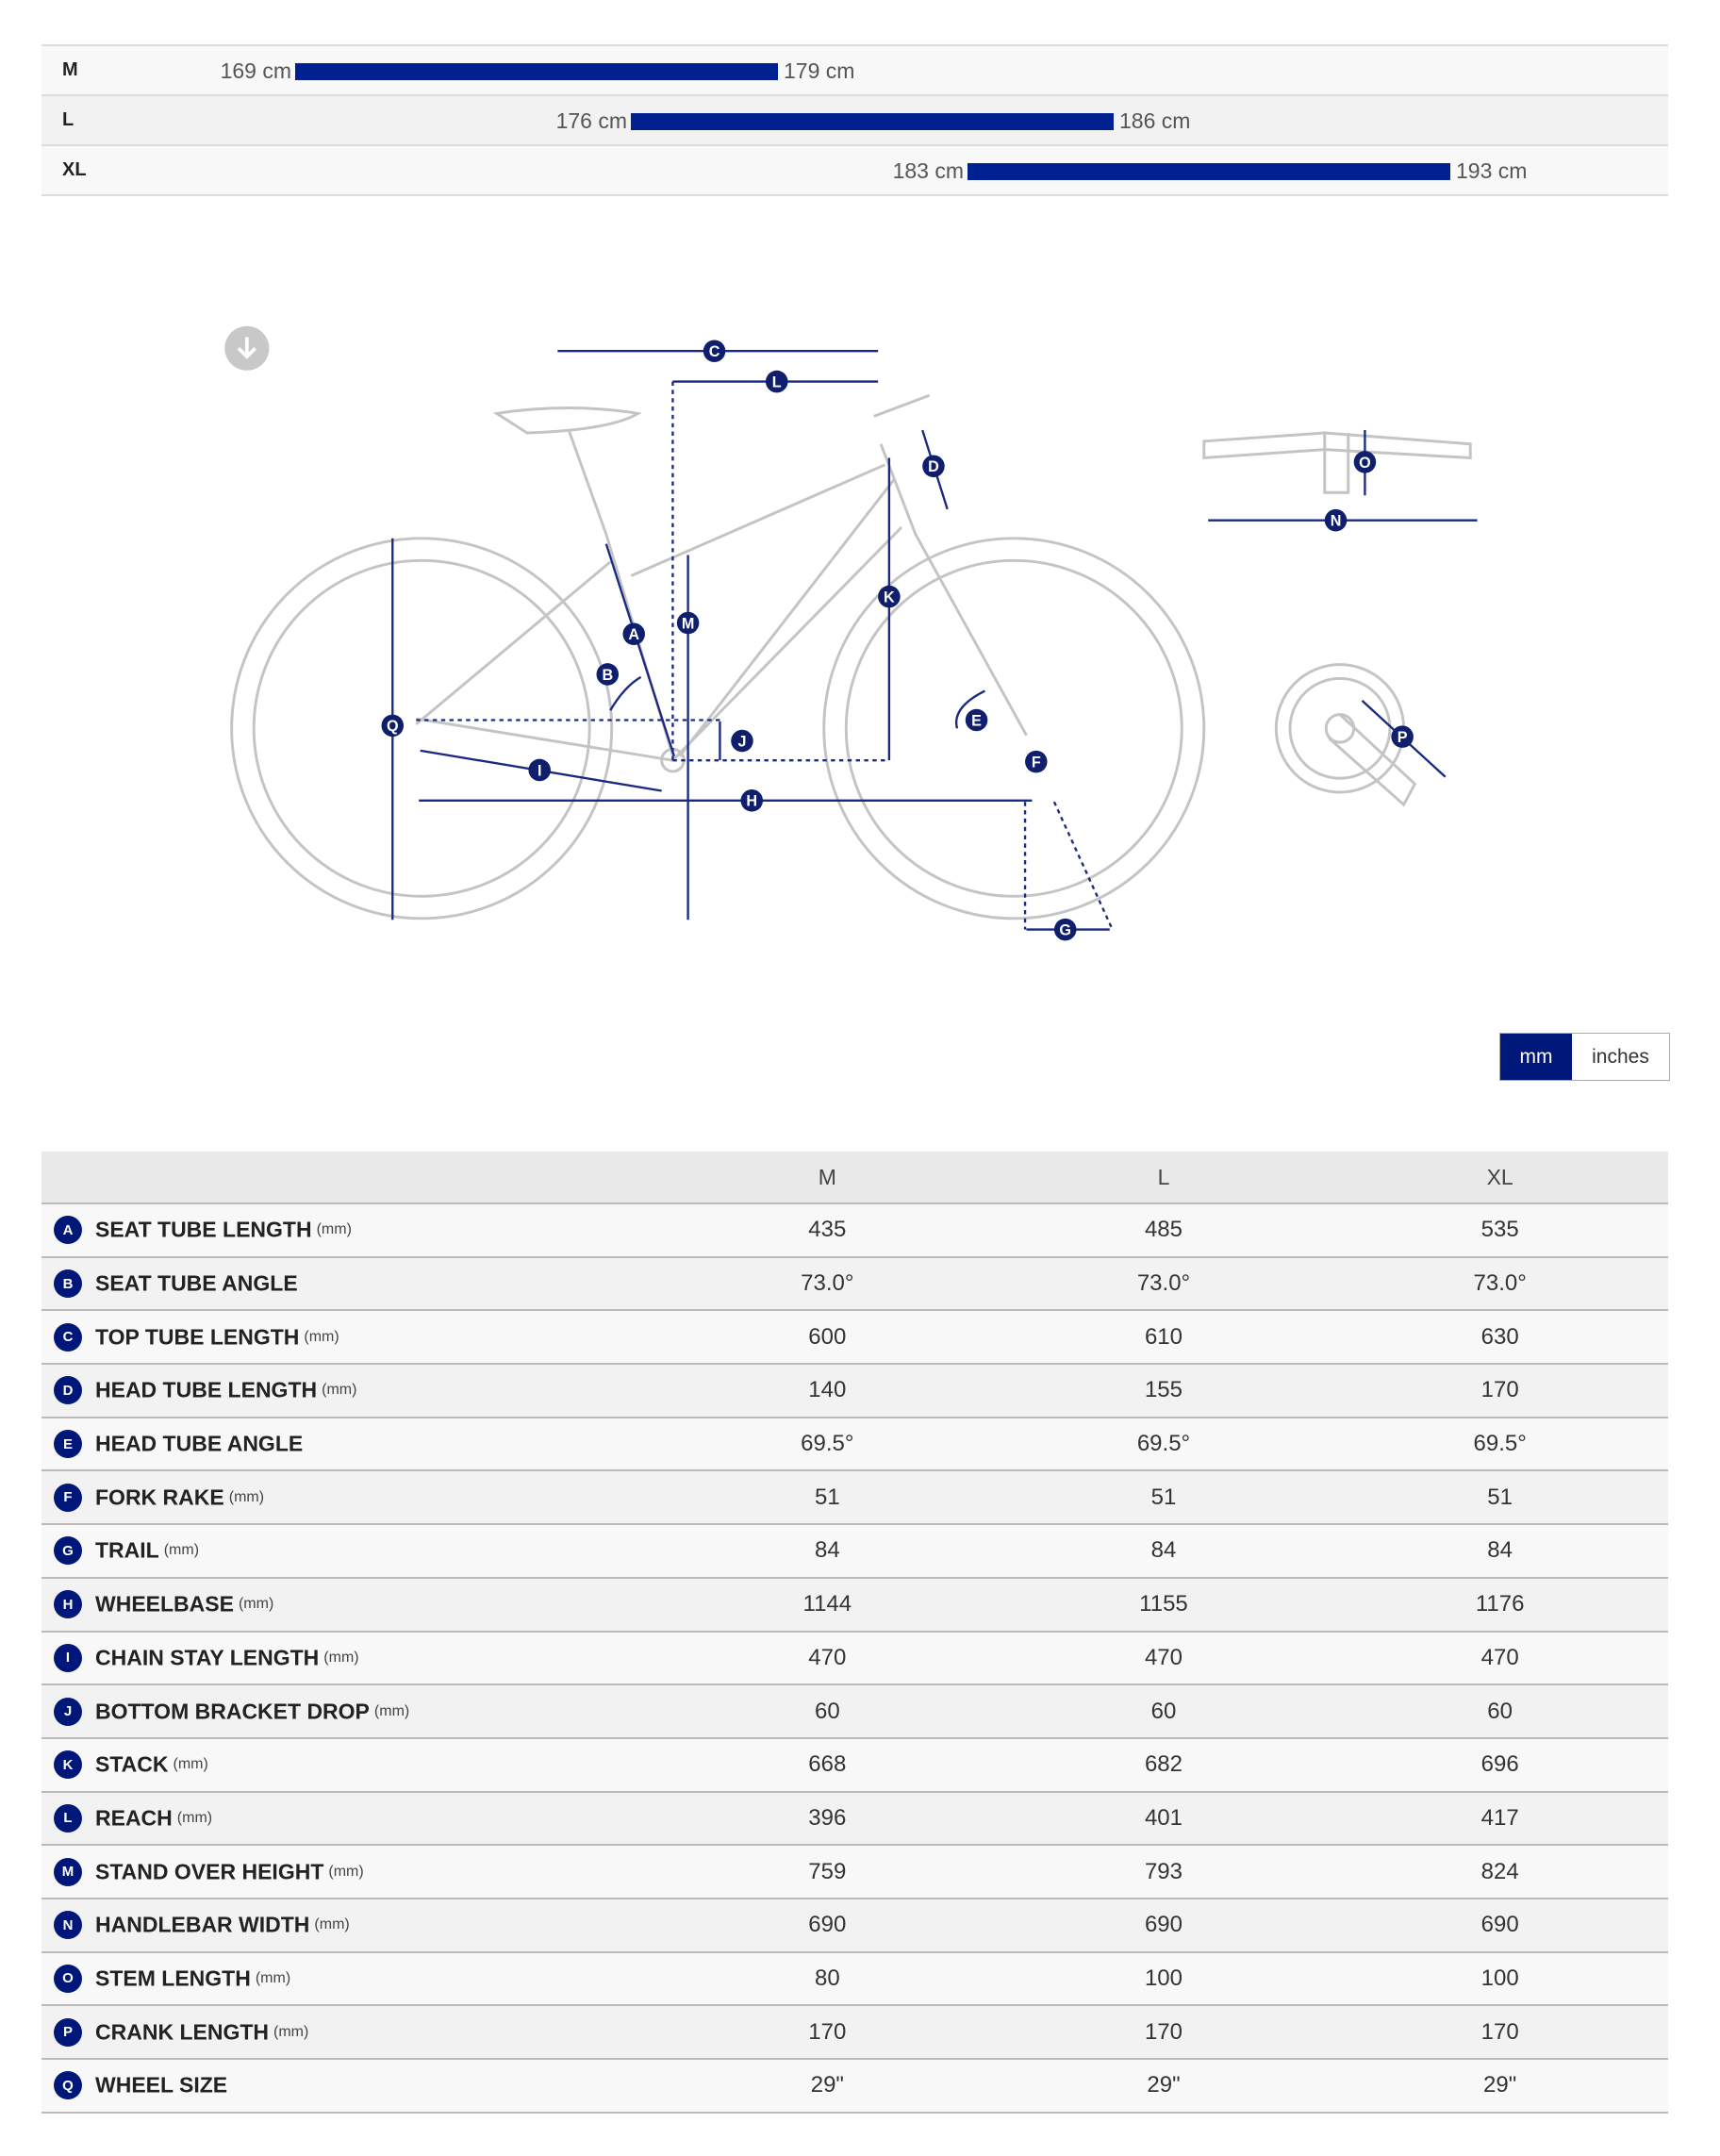 The width and height of the screenshot is (1720, 2156). I want to click on dimension-badge: N, so click(68, 1925).